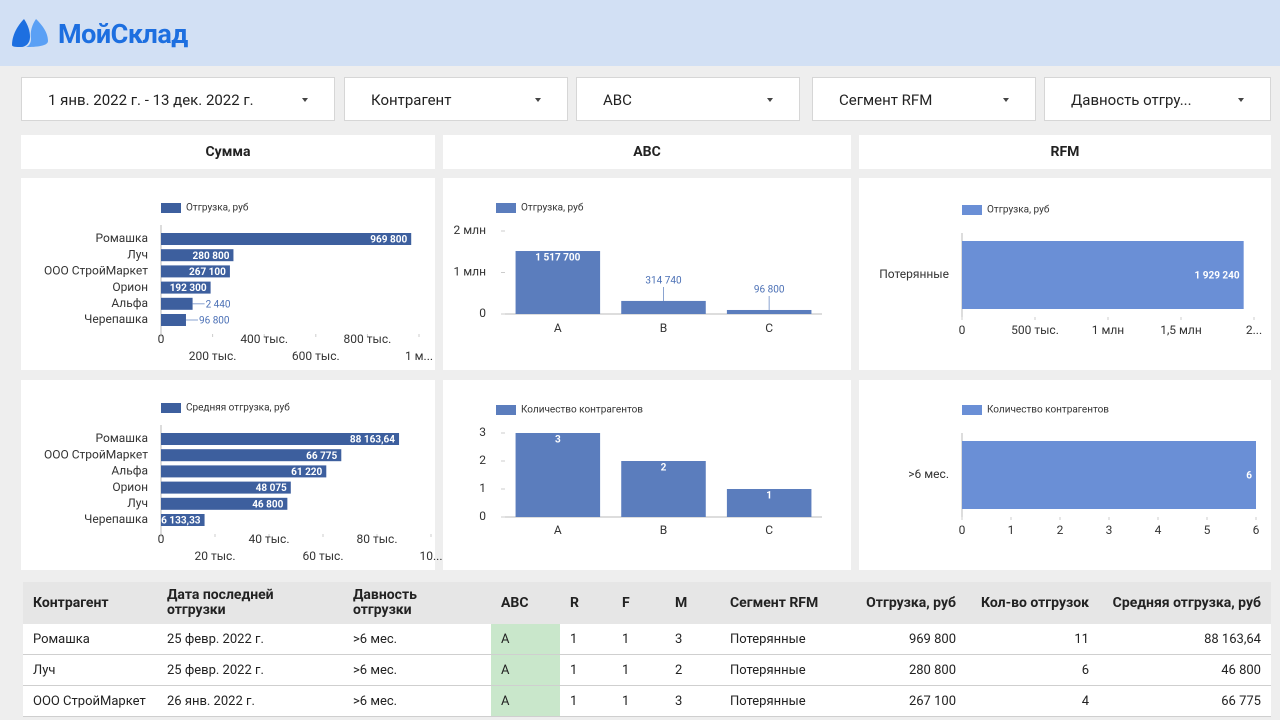 The image size is (1280, 720). What do you see at coordinates (1185, 670) in the screenshot?
I see `table-cell: 46 800` at bounding box center [1185, 670].